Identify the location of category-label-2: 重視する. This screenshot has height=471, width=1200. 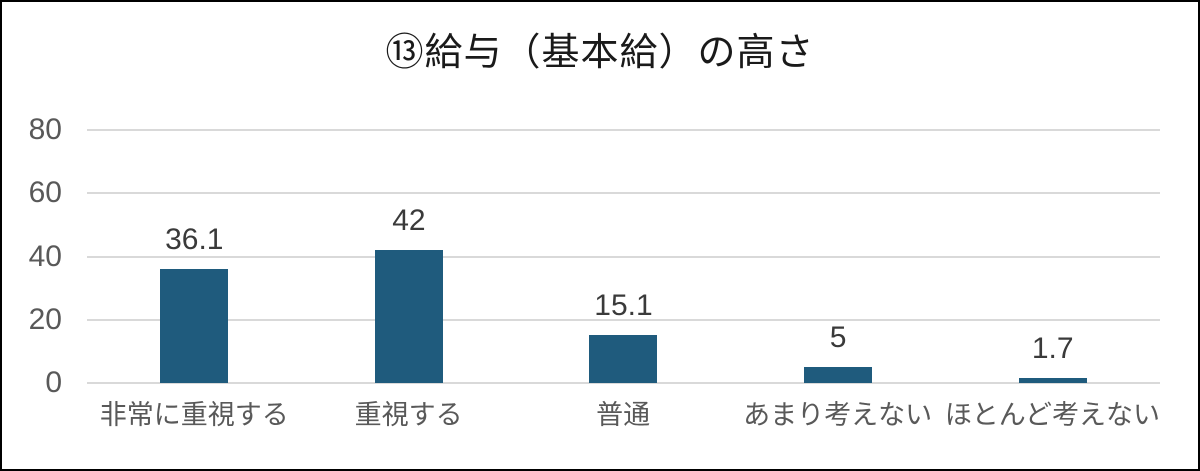
(408, 415).